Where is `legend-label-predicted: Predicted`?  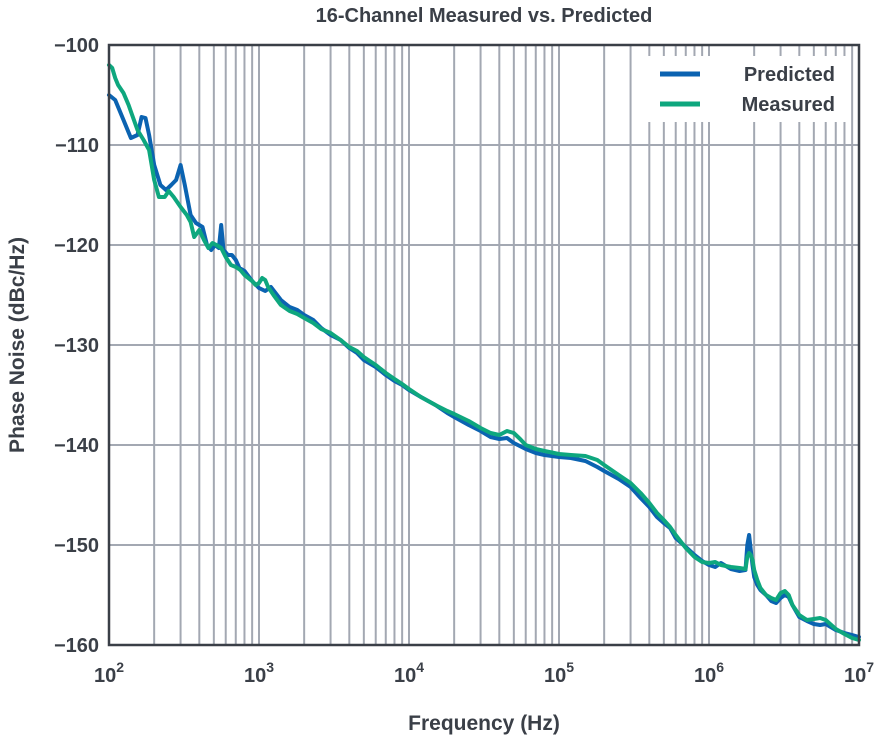
legend-label-predicted: Predicted is located at coordinates (789, 75).